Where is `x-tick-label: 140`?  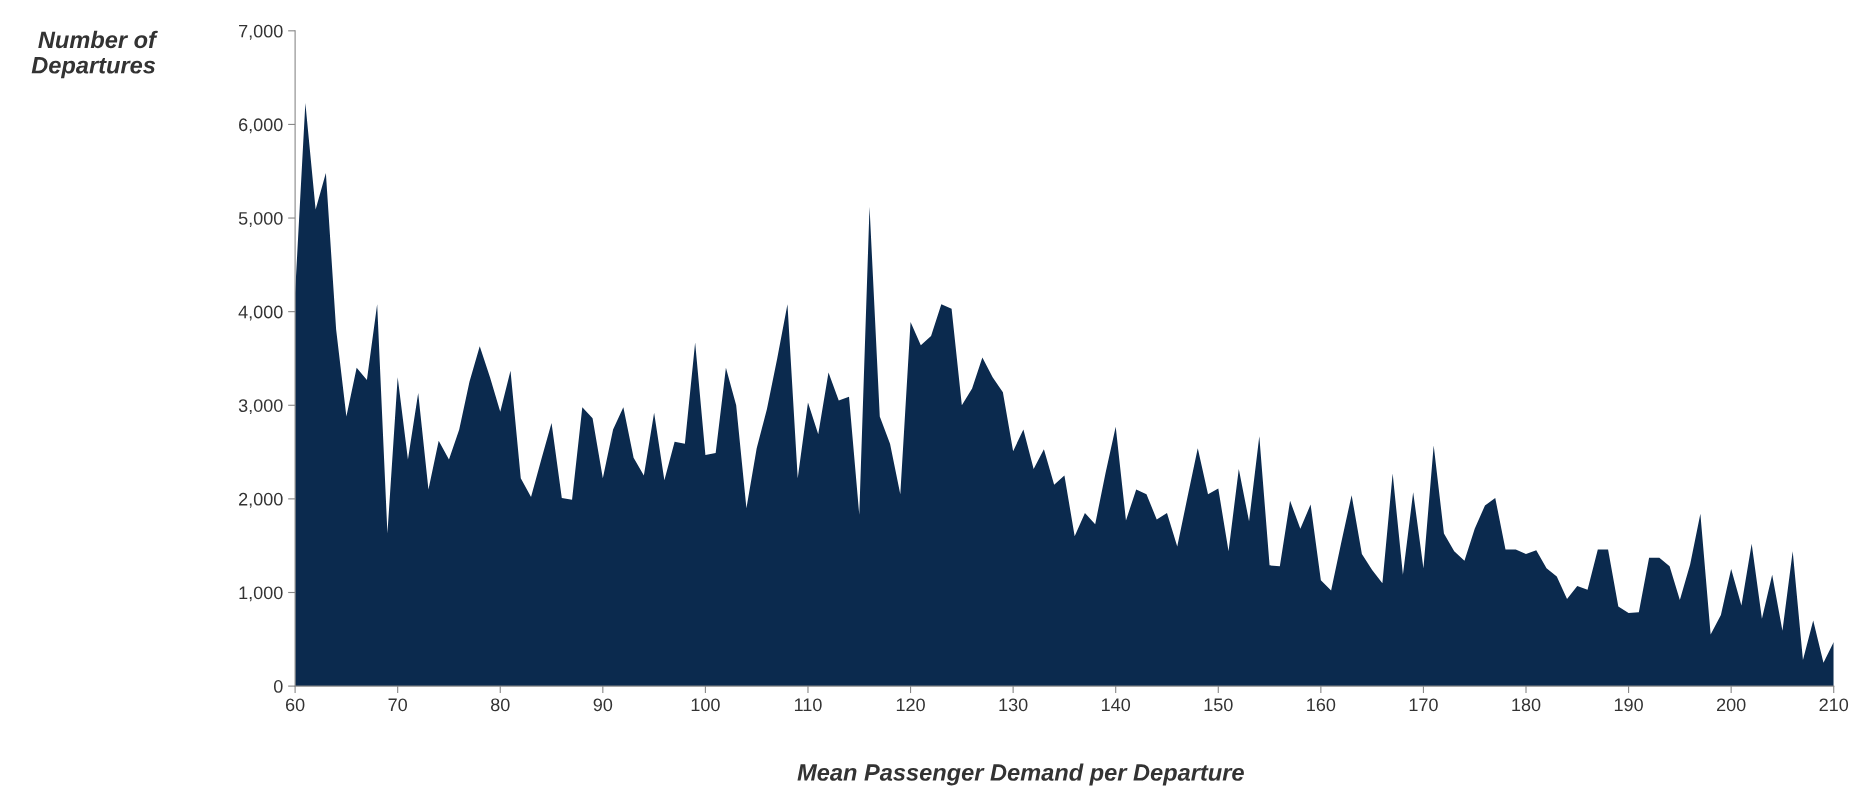 x-tick-label: 140 is located at coordinates (1116, 705).